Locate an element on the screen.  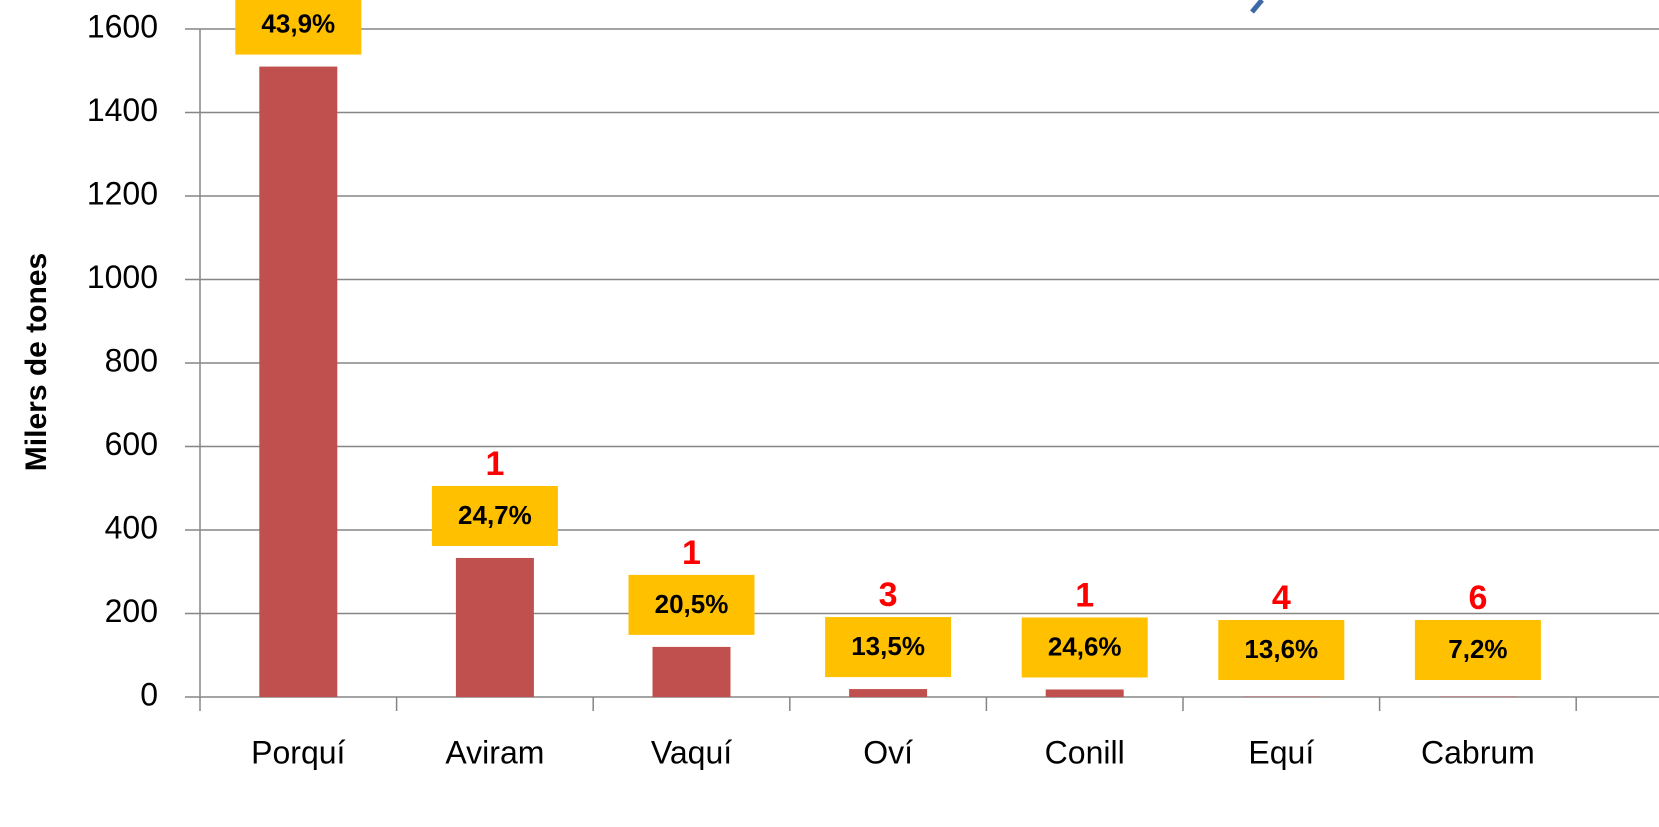
y-tick-label: 1600 is located at coordinates (122, 26).